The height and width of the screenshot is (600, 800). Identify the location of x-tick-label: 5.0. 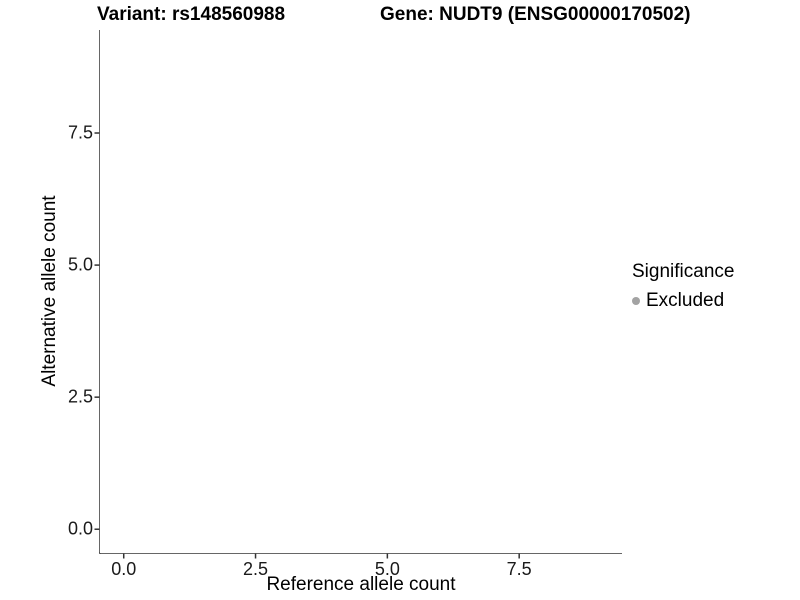
(387, 569).